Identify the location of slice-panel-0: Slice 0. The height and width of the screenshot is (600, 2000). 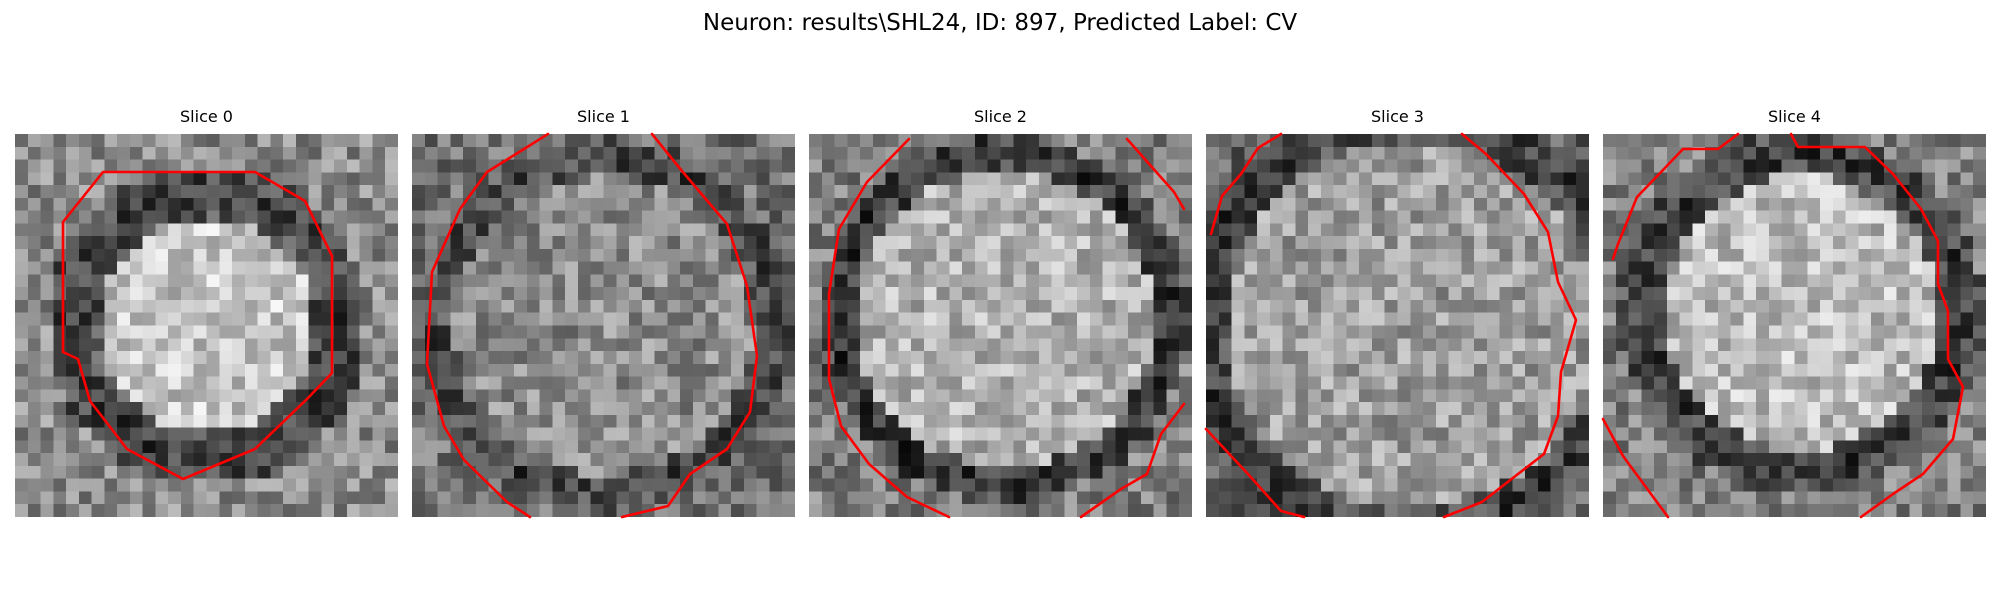
(206, 312).